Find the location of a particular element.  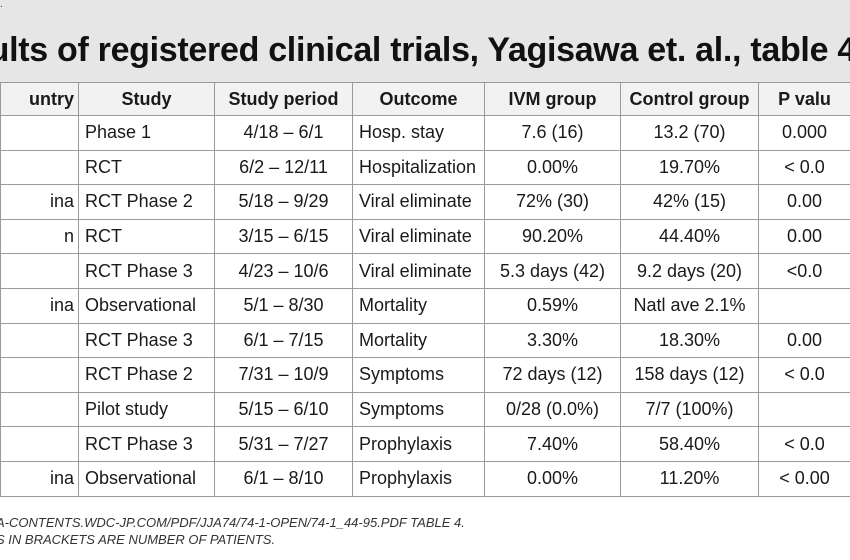

cell-control-group: 44.40% is located at coordinates (689, 236).